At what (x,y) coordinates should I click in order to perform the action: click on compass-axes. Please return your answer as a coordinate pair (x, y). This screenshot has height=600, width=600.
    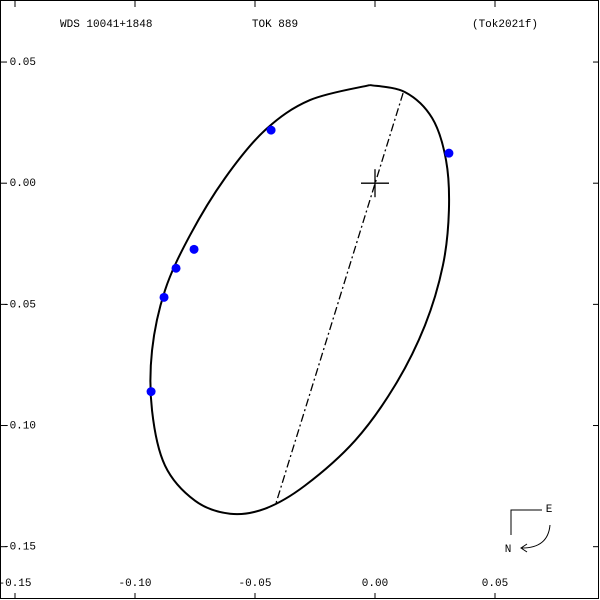
    Looking at the image, I should click on (526, 522).